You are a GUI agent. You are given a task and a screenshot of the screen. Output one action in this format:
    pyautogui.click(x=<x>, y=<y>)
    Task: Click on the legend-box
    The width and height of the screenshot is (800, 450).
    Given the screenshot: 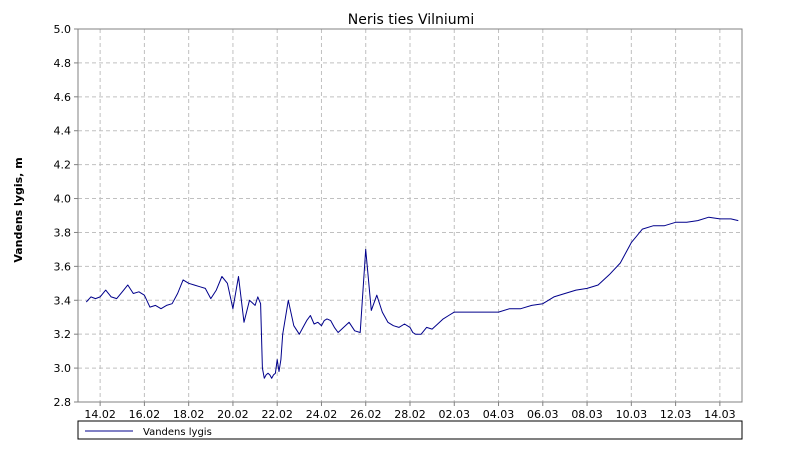 What is the action you would take?
    pyautogui.click(x=410, y=430)
    